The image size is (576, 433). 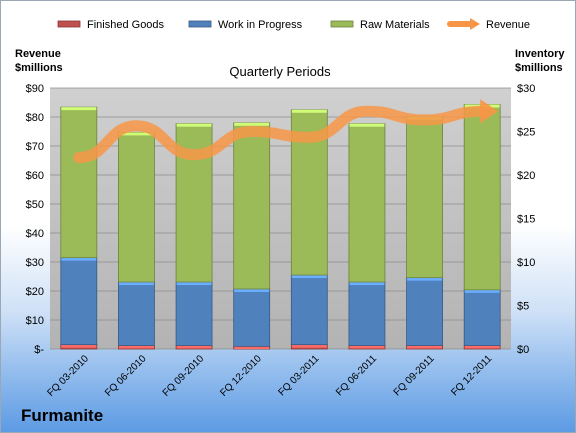 I want to click on right-tick-label: $20, so click(x=526, y=176).